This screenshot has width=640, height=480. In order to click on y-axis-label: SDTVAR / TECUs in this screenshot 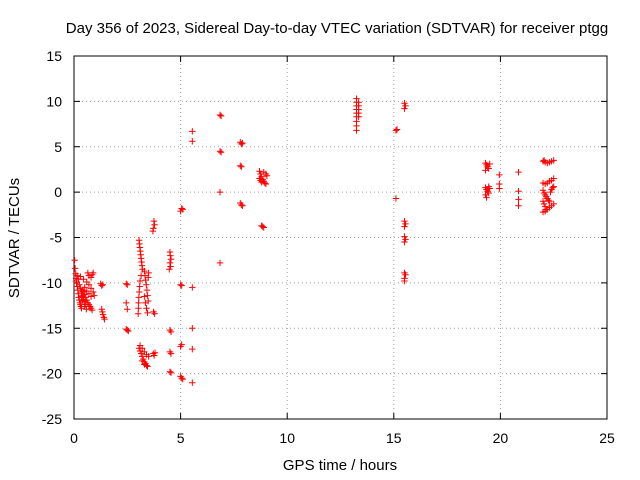, I will do `click(14, 238)`.